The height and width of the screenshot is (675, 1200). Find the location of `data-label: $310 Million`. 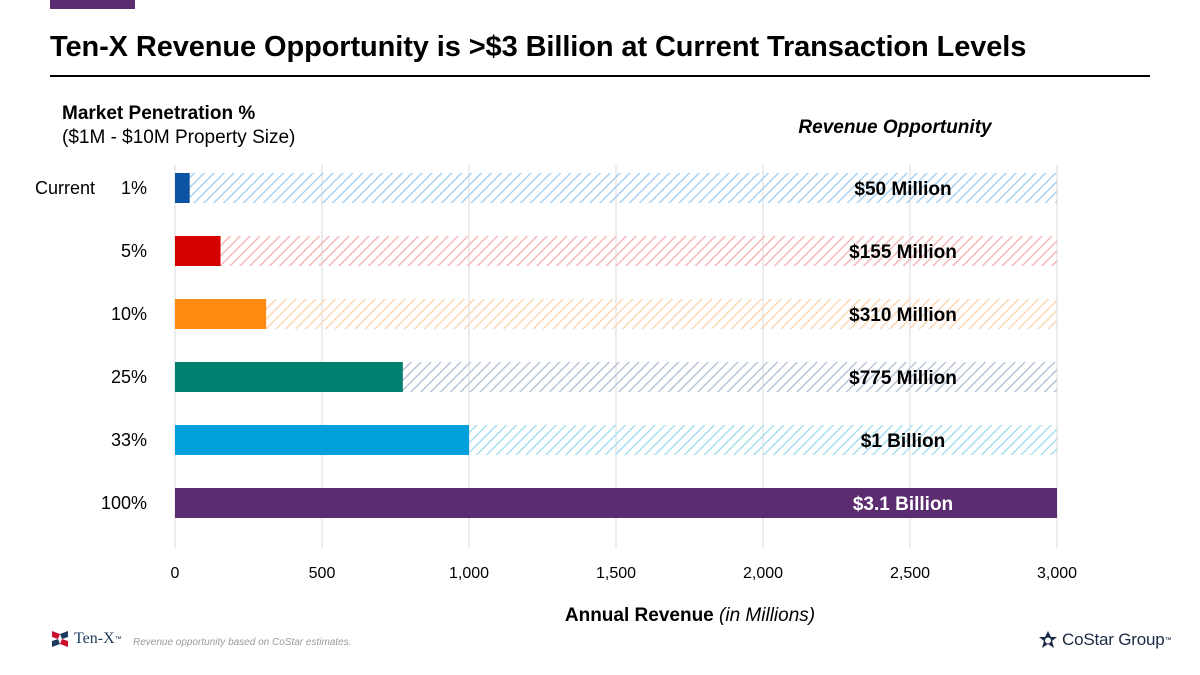

data-label: $310 Million is located at coordinates (903, 315).